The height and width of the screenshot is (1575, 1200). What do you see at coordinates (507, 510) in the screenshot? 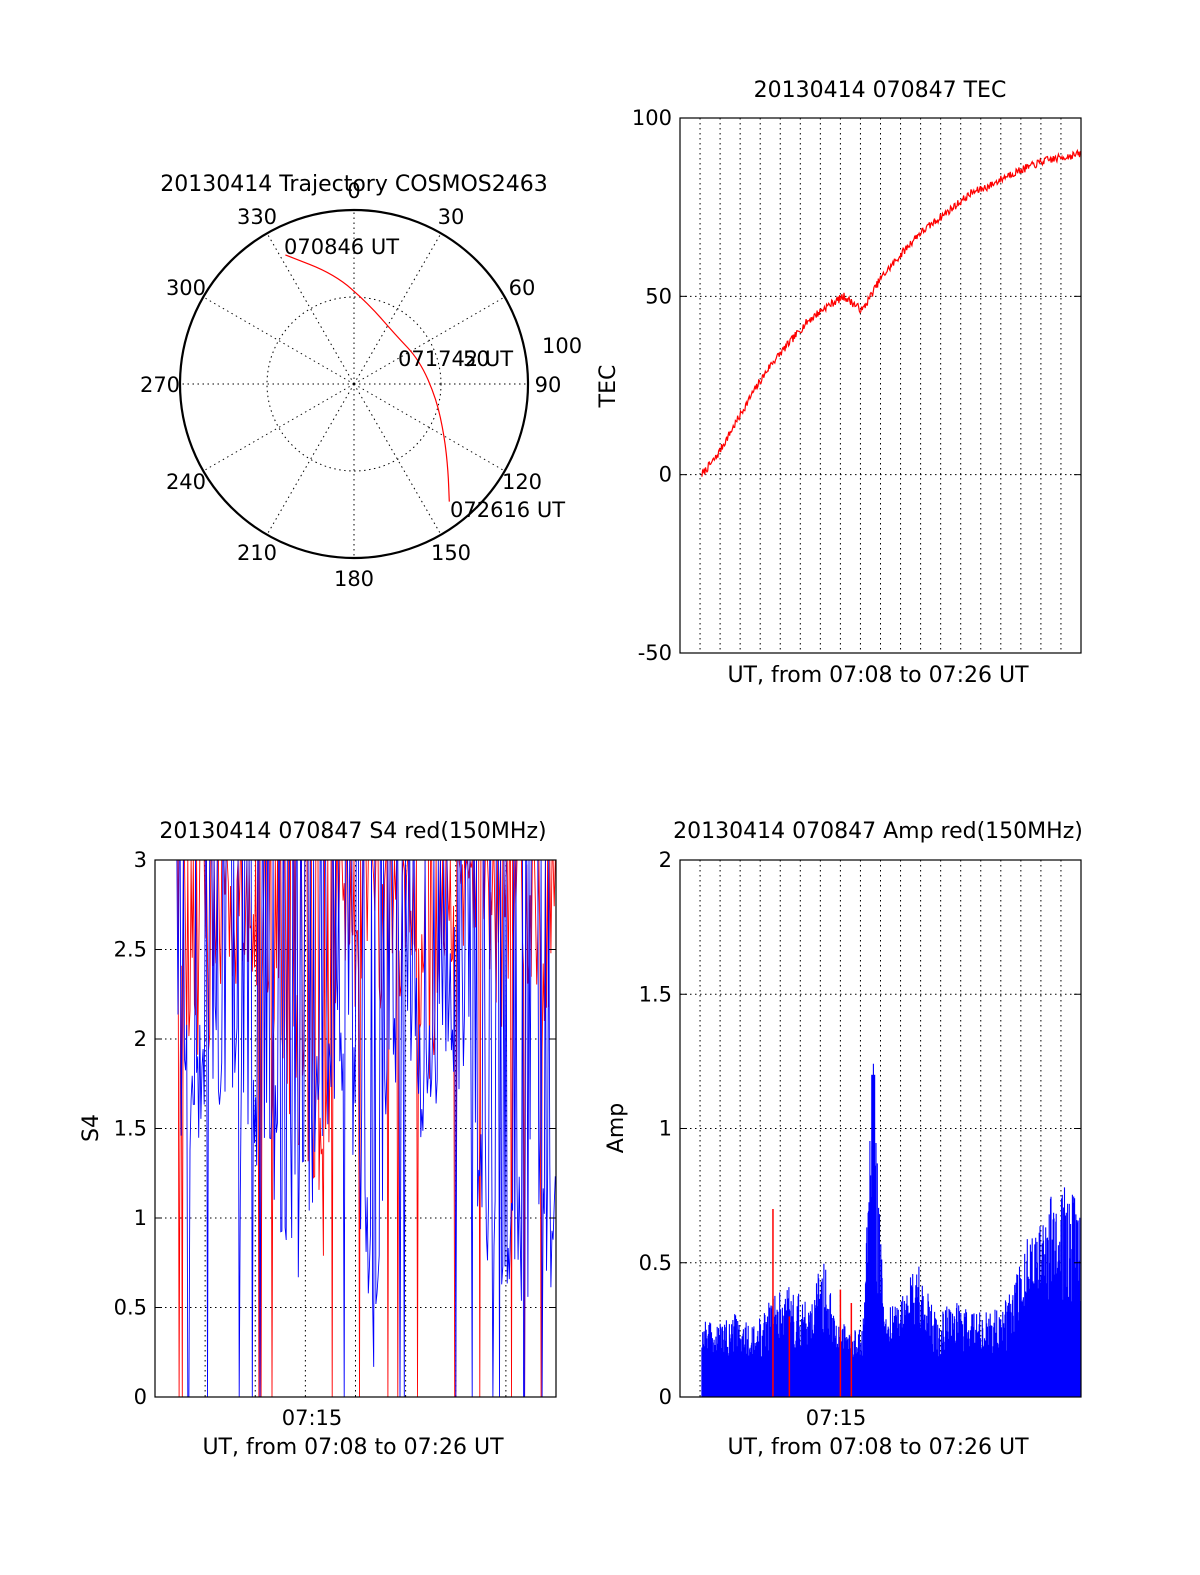
I see `polar-end-time-label: 072616 UT` at bounding box center [507, 510].